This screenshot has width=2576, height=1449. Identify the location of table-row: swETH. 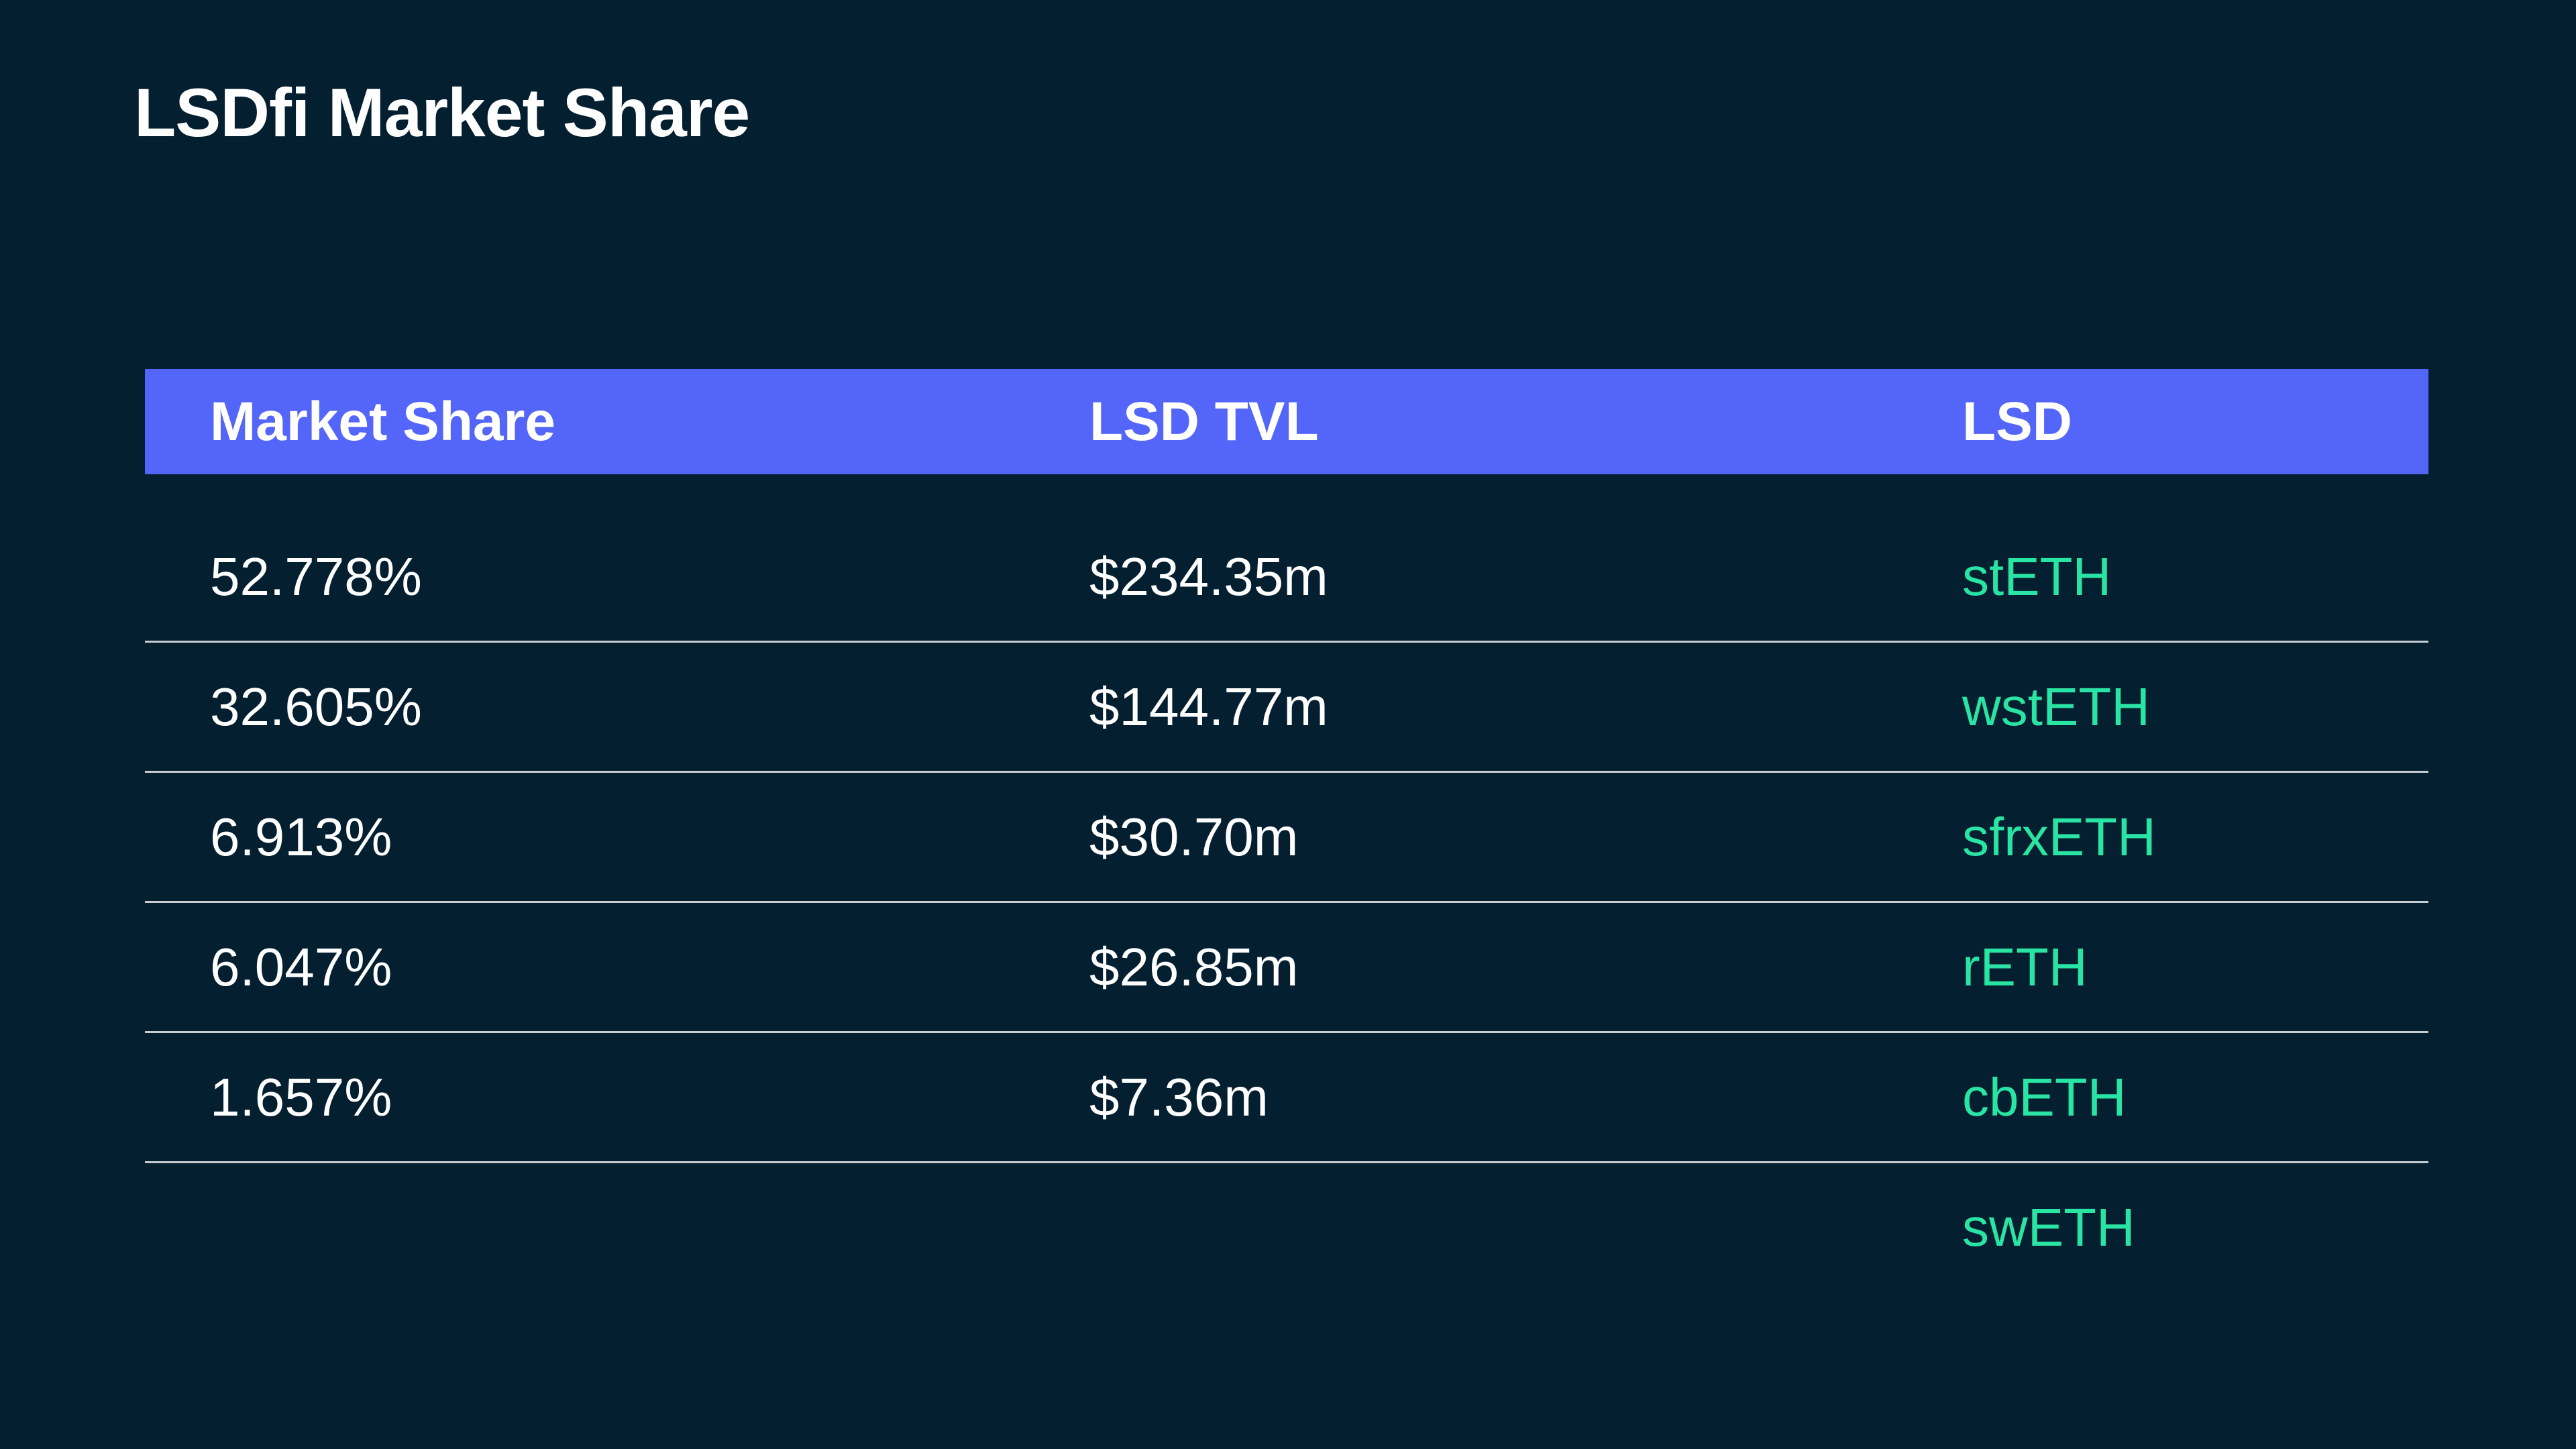
(1286, 1227).